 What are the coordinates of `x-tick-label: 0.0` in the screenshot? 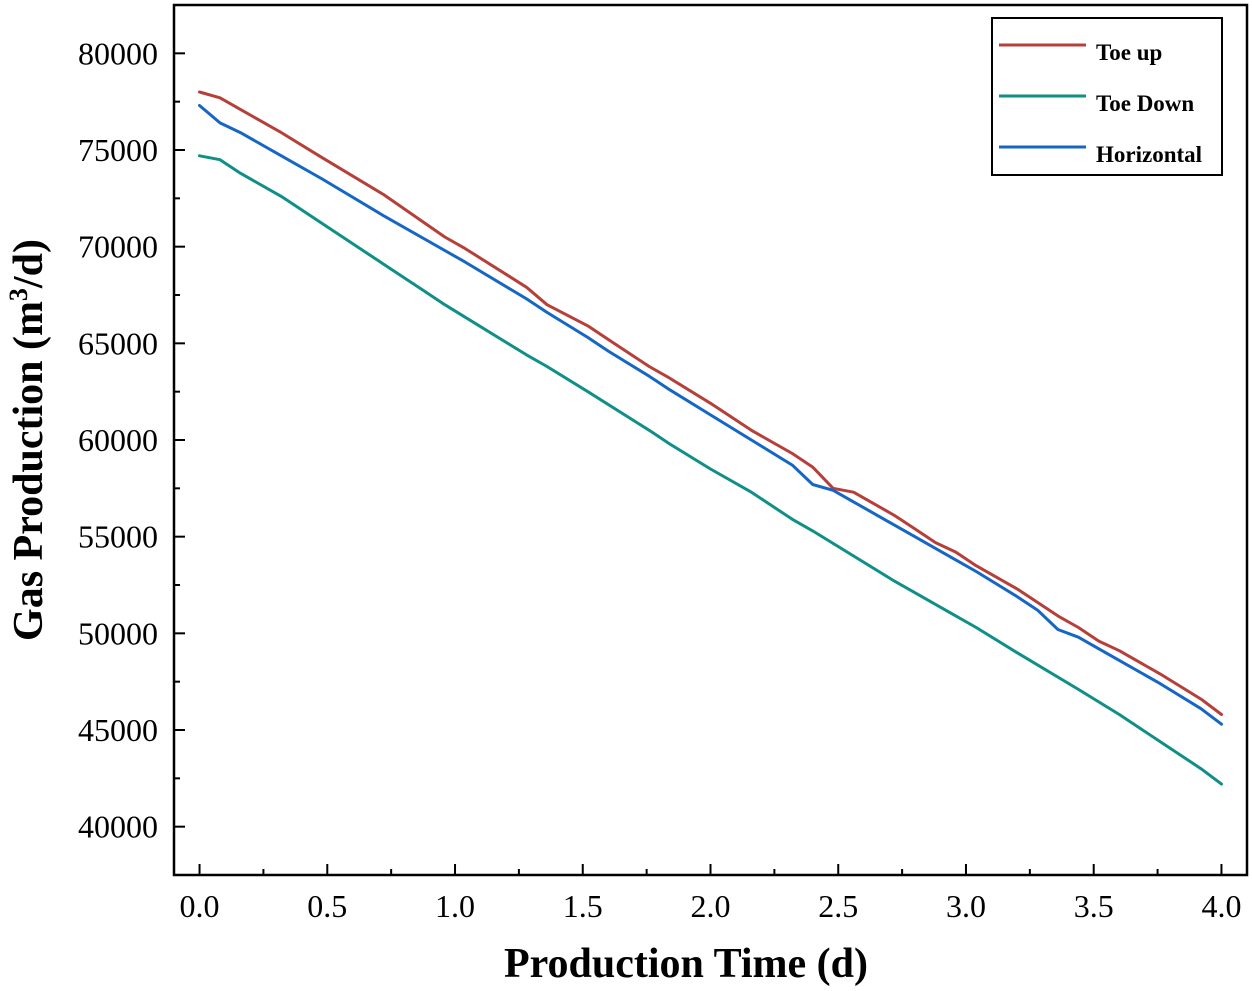 It's located at (200, 906).